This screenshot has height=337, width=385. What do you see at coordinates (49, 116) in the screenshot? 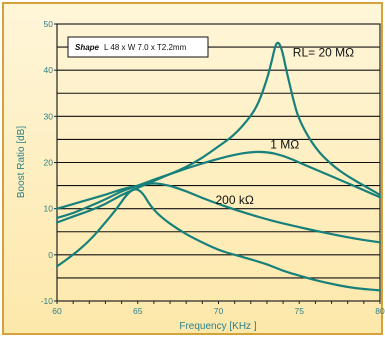
I see `y-tick-label: 30` at bounding box center [49, 116].